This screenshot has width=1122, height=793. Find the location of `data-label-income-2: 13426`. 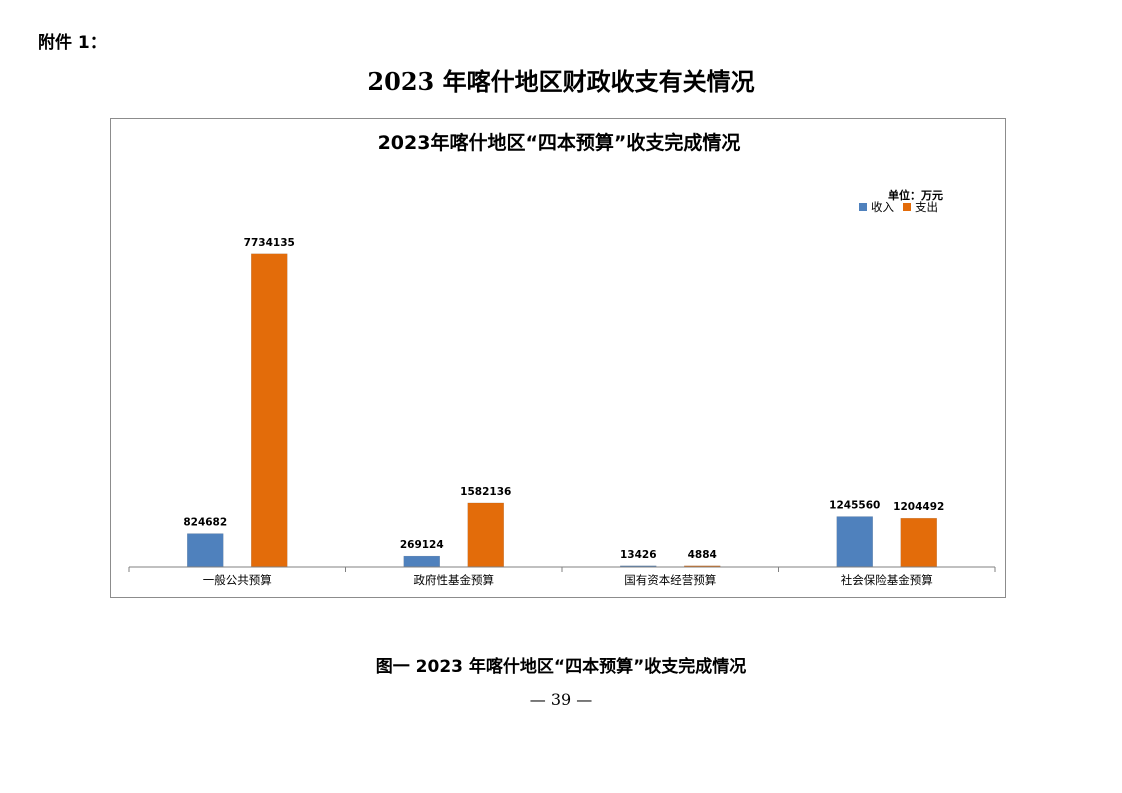

data-label-income-2: 13426 is located at coordinates (638, 555).